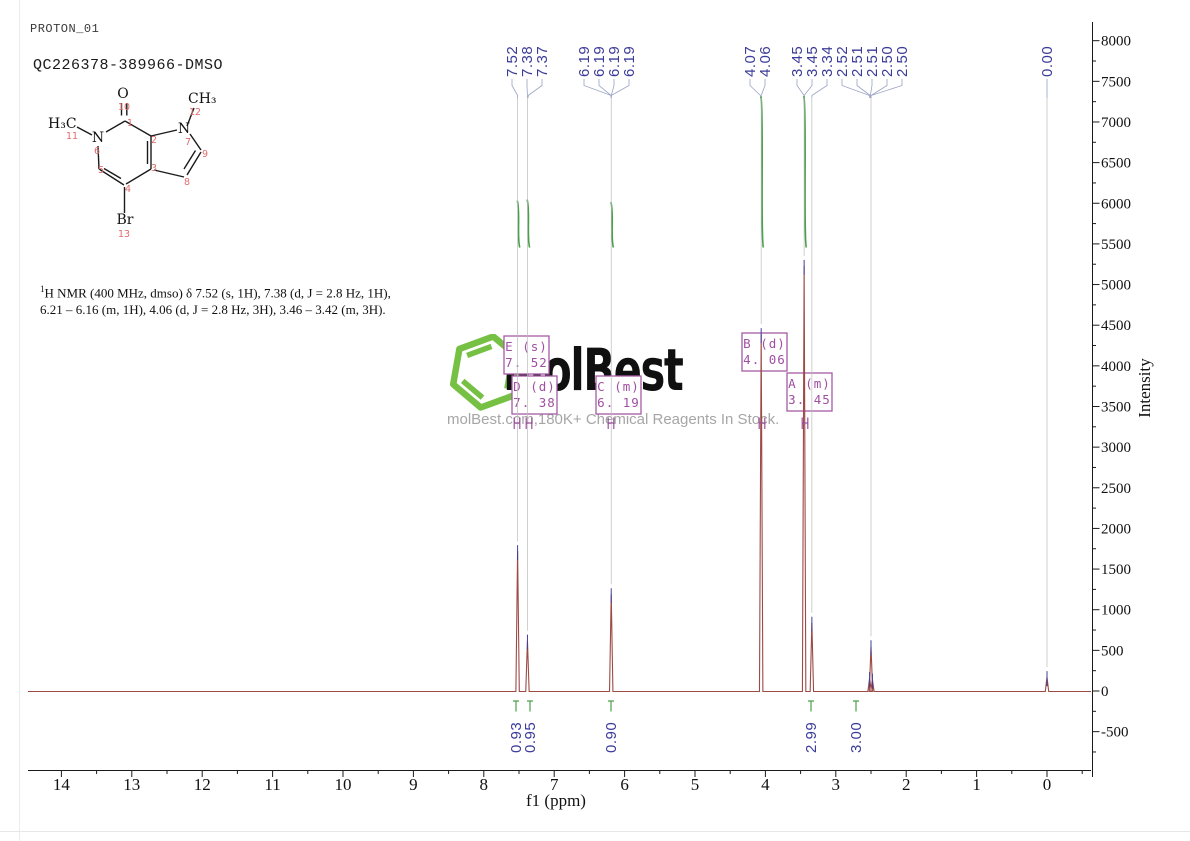 This screenshot has height=841, width=1190. Describe the element at coordinates (764, 343) in the screenshot. I see `svg-text: B (d)` at that location.